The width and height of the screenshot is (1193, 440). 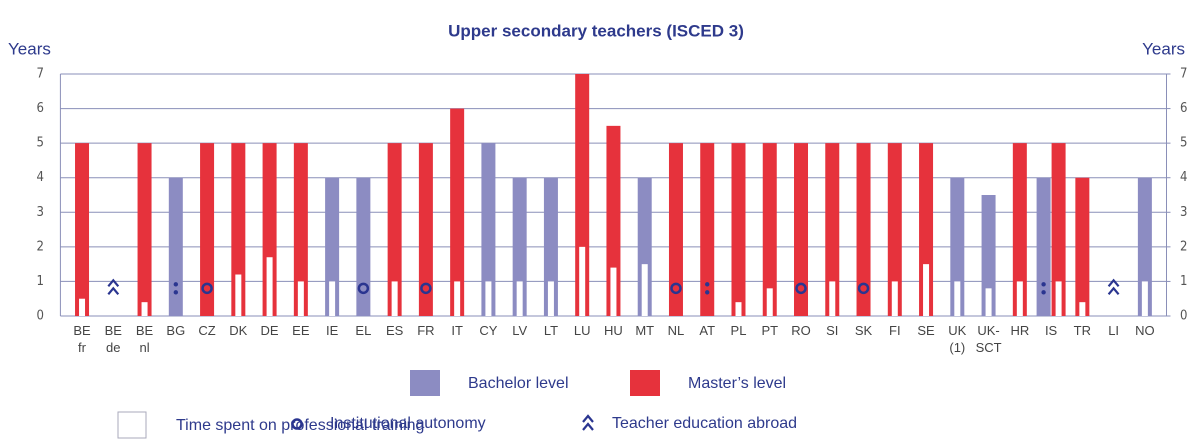 I want to click on x-tick-label: PT, so click(x=769, y=330).